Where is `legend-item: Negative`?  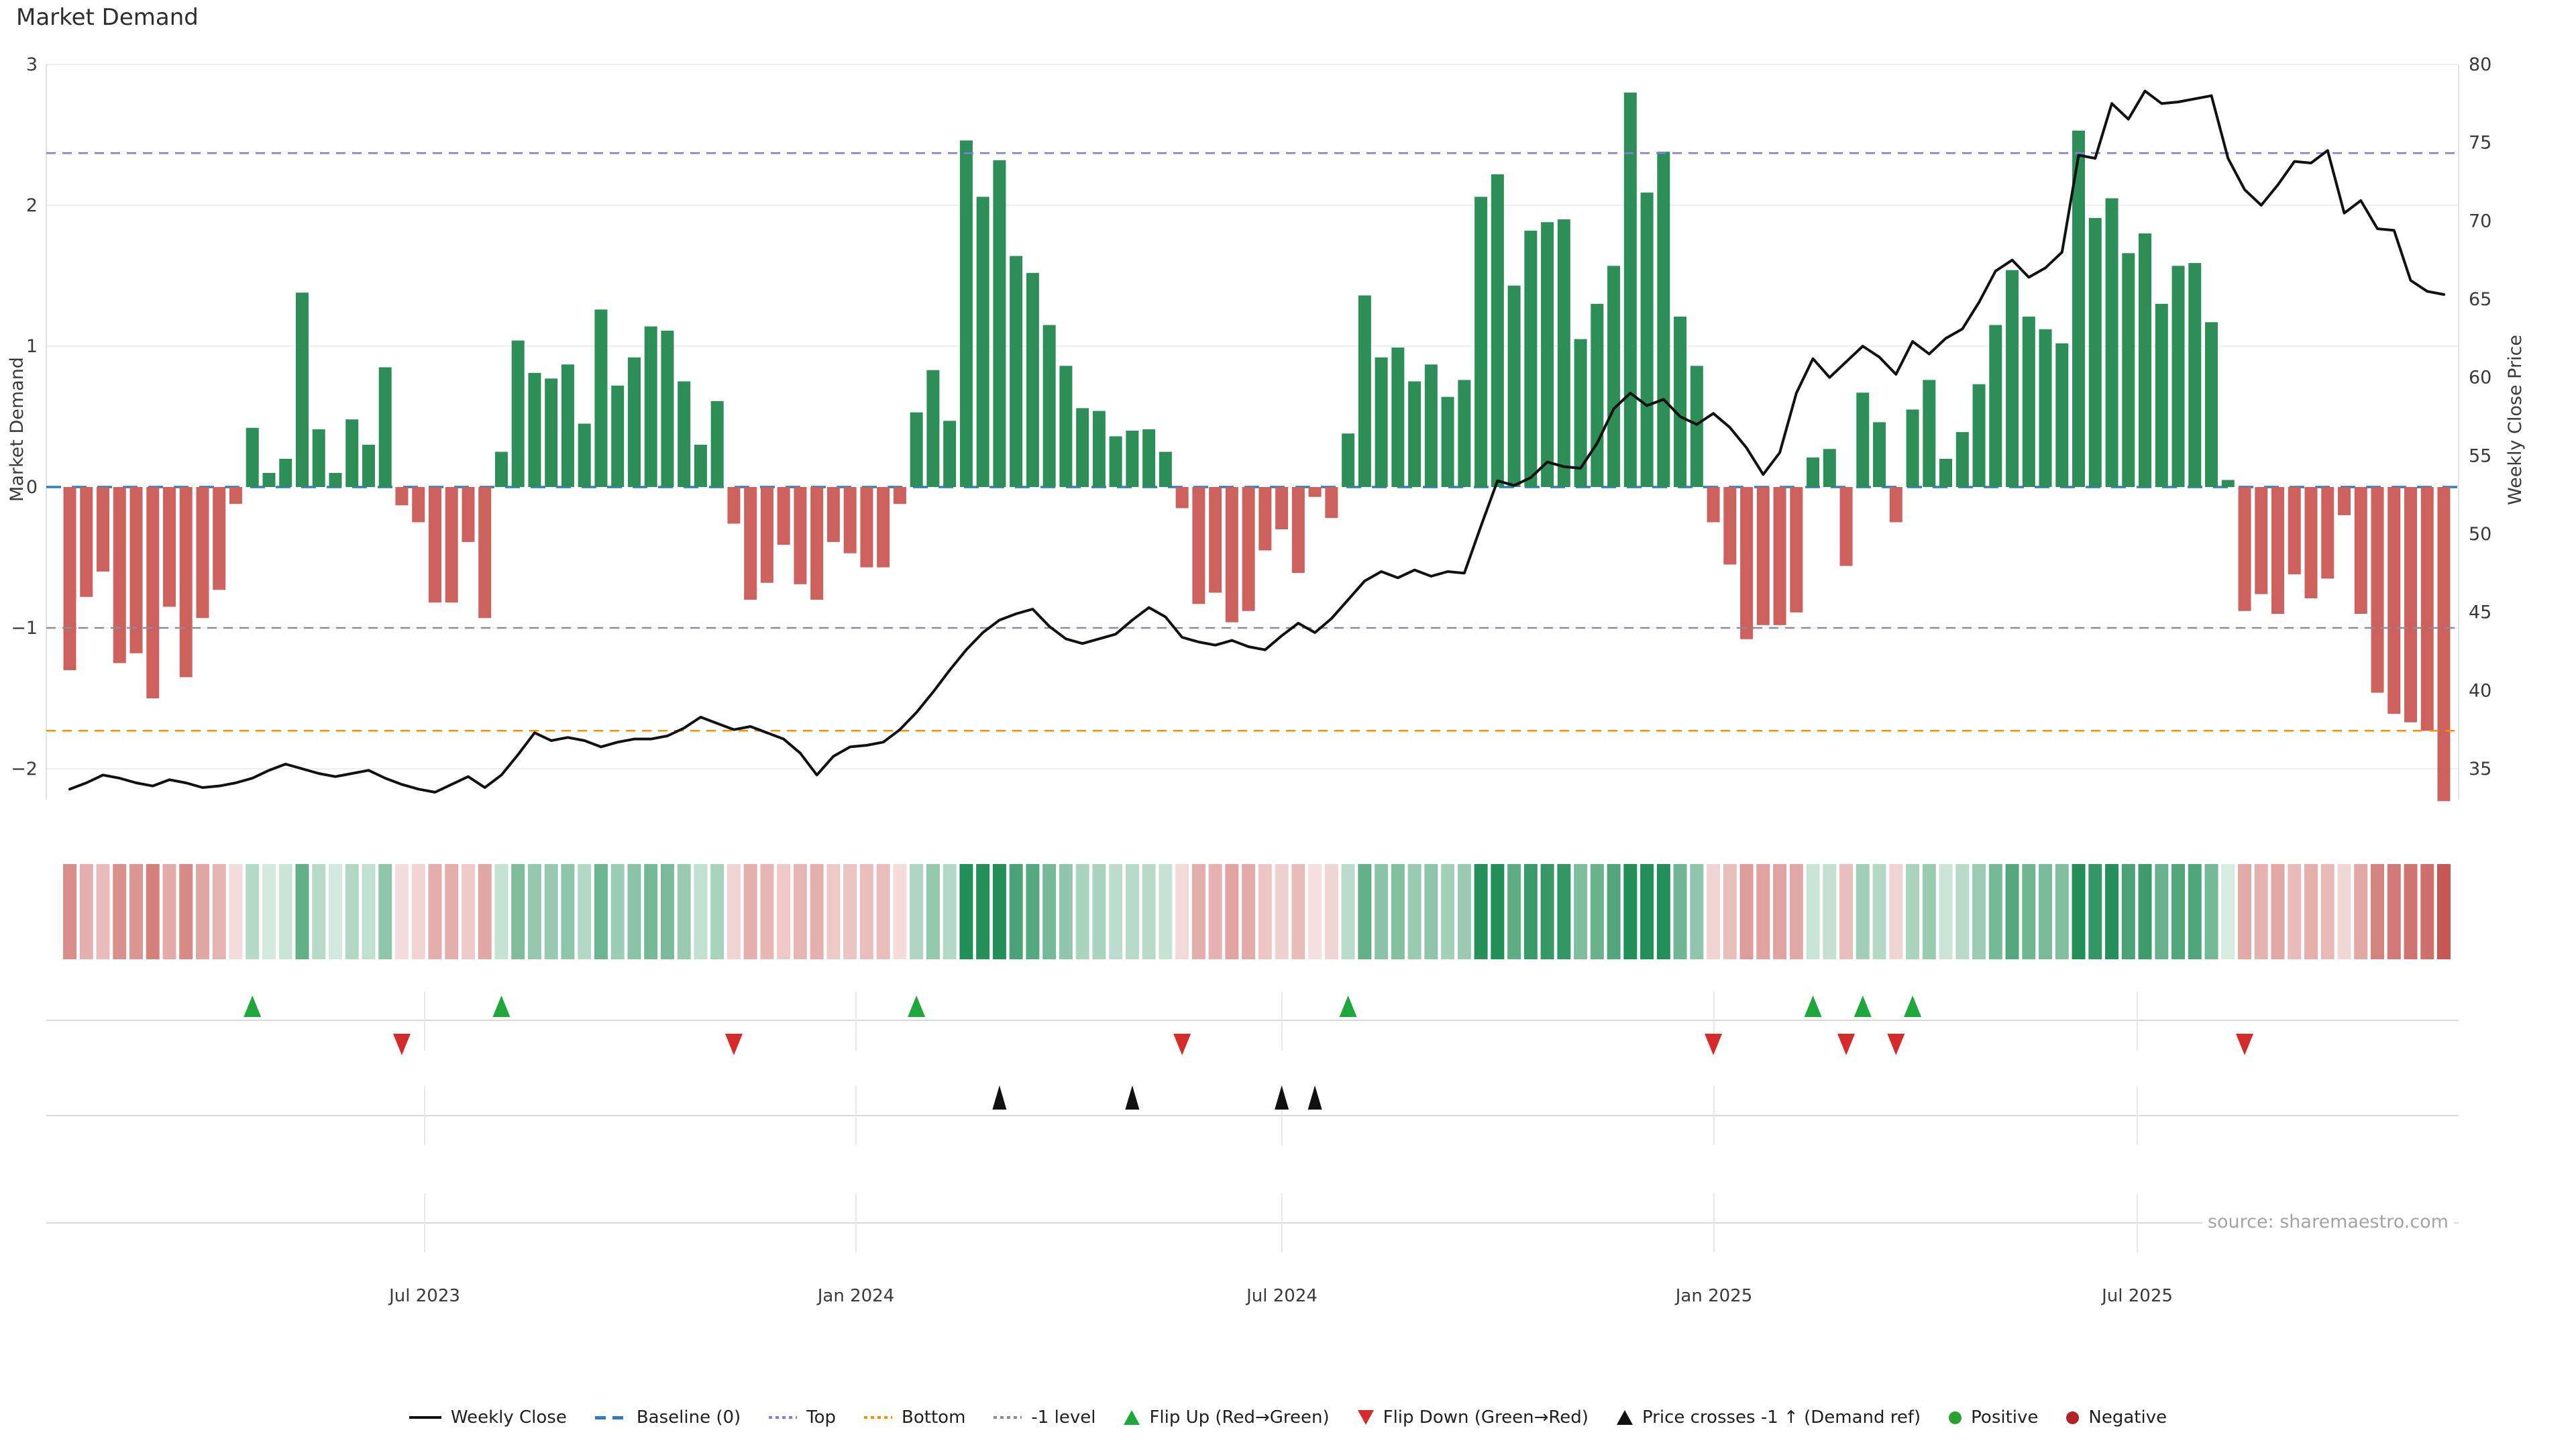 legend-item: Negative is located at coordinates (2116, 1417).